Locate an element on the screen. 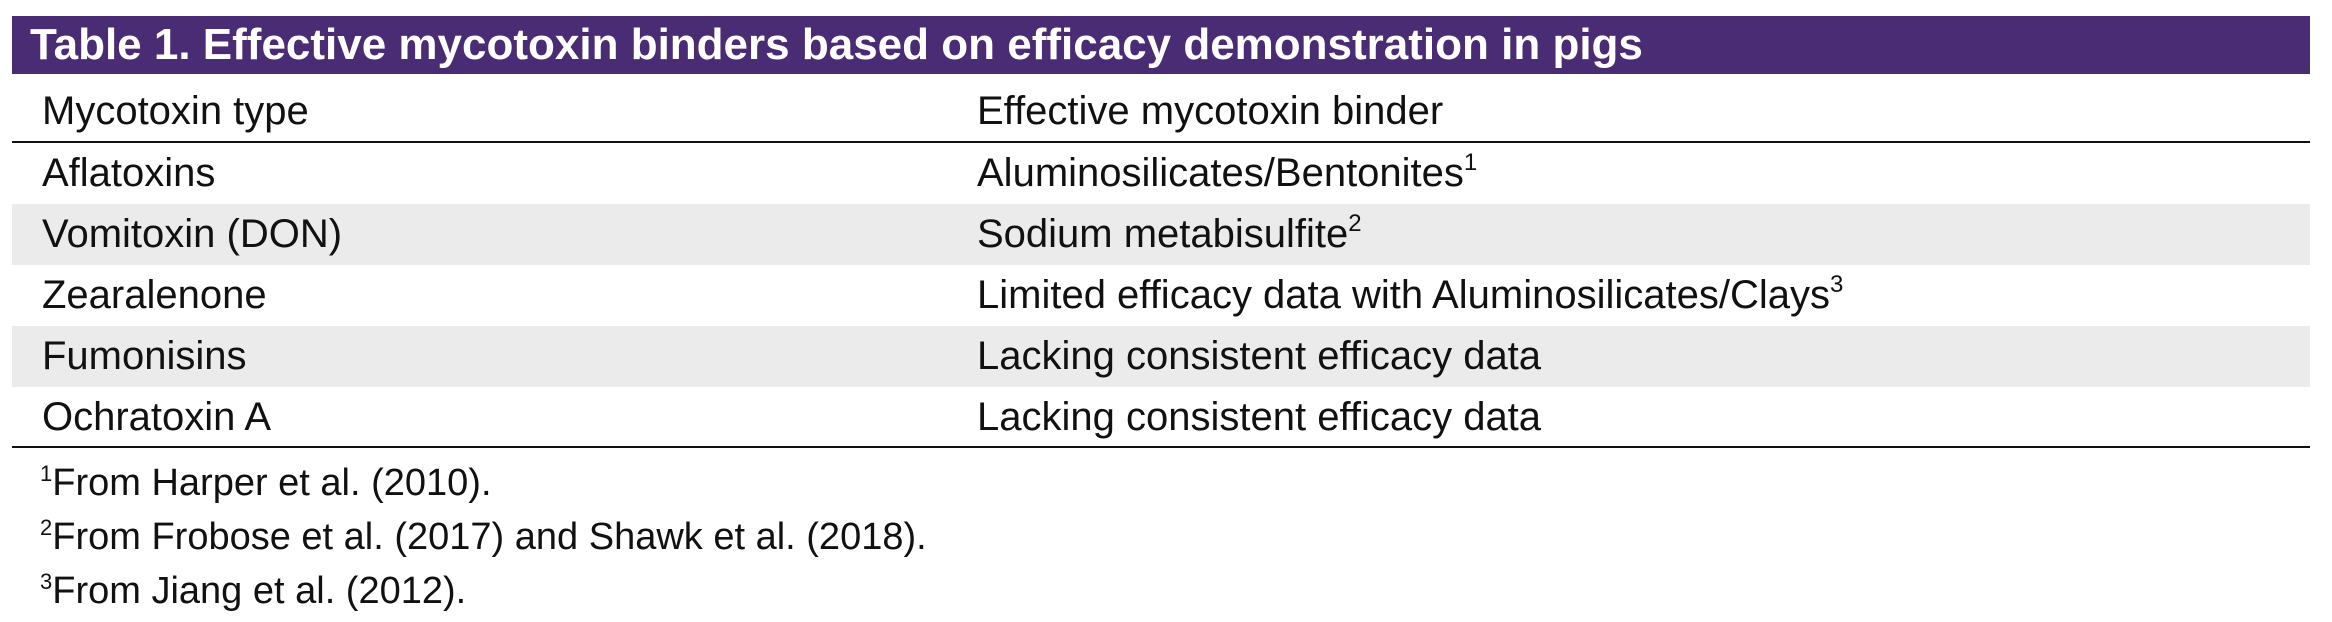  table-bottom-divider is located at coordinates (1161, 447).